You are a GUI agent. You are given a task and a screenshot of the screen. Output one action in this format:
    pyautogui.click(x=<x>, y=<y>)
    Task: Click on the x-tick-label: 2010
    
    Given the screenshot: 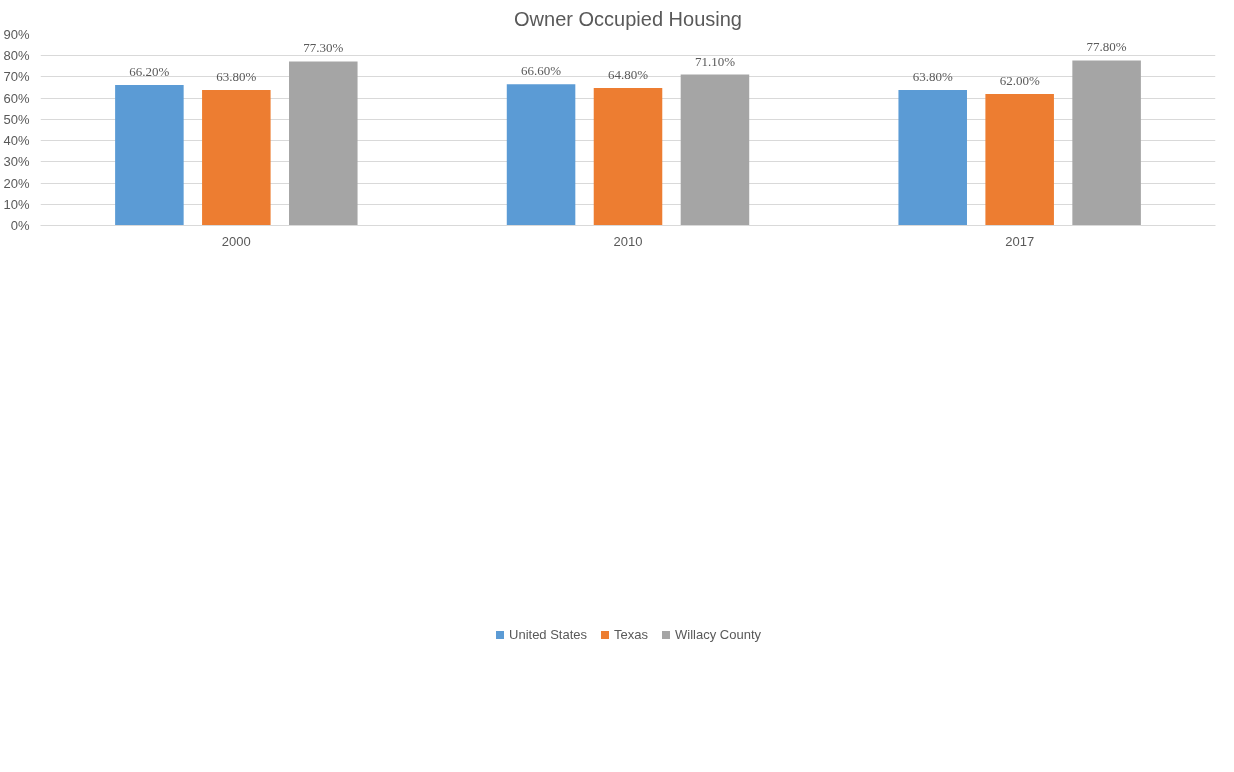 What is the action you would take?
    pyautogui.click(x=628, y=241)
    